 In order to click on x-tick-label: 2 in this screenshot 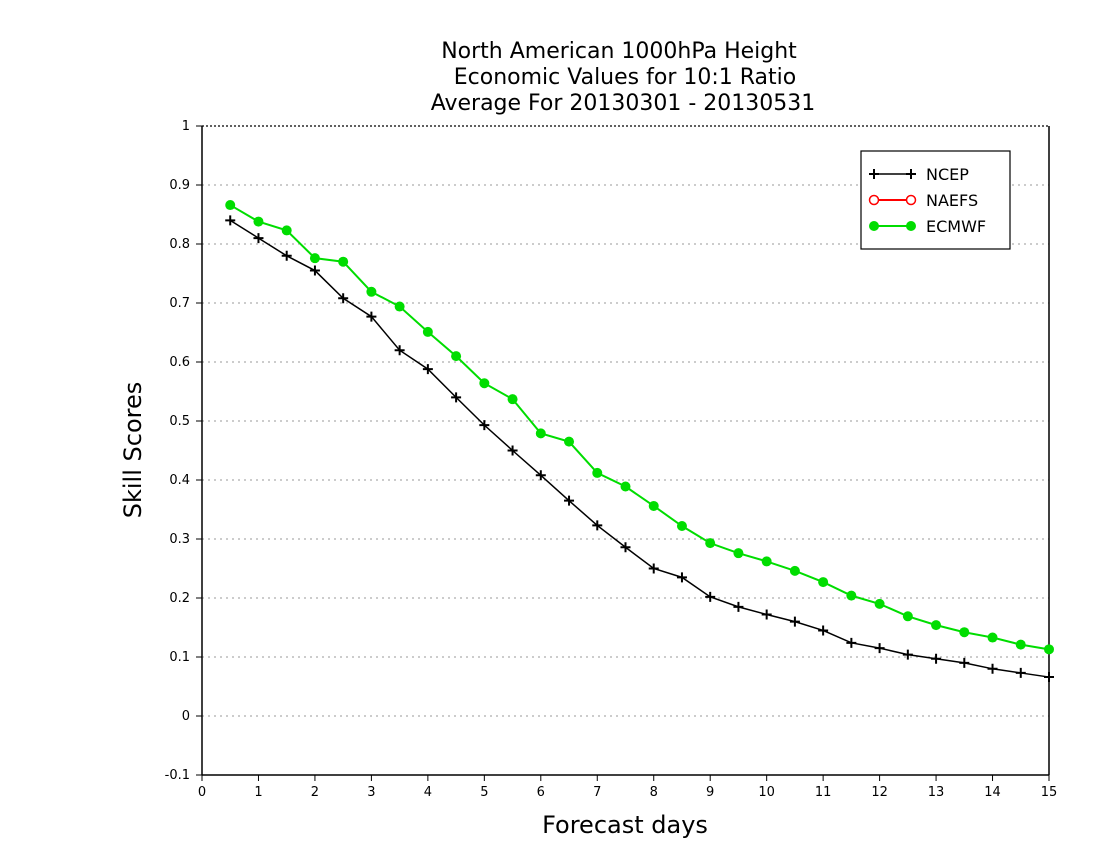, I will do `click(315, 792)`.